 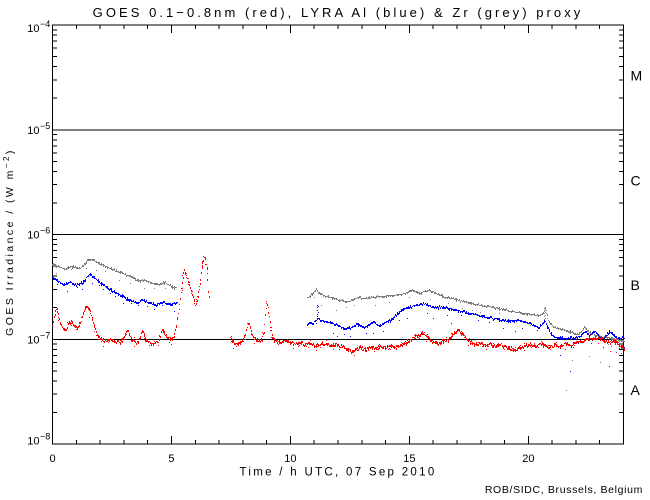 I want to click on svg-text: Time / h UTC, 07 Sep 2010, so click(x=337, y=473).